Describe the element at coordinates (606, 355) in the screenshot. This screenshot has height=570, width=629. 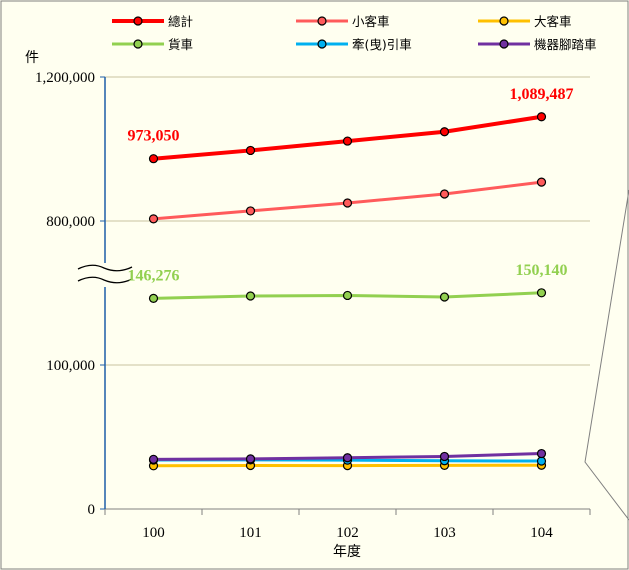
I see `callout-leader-line` at that location.